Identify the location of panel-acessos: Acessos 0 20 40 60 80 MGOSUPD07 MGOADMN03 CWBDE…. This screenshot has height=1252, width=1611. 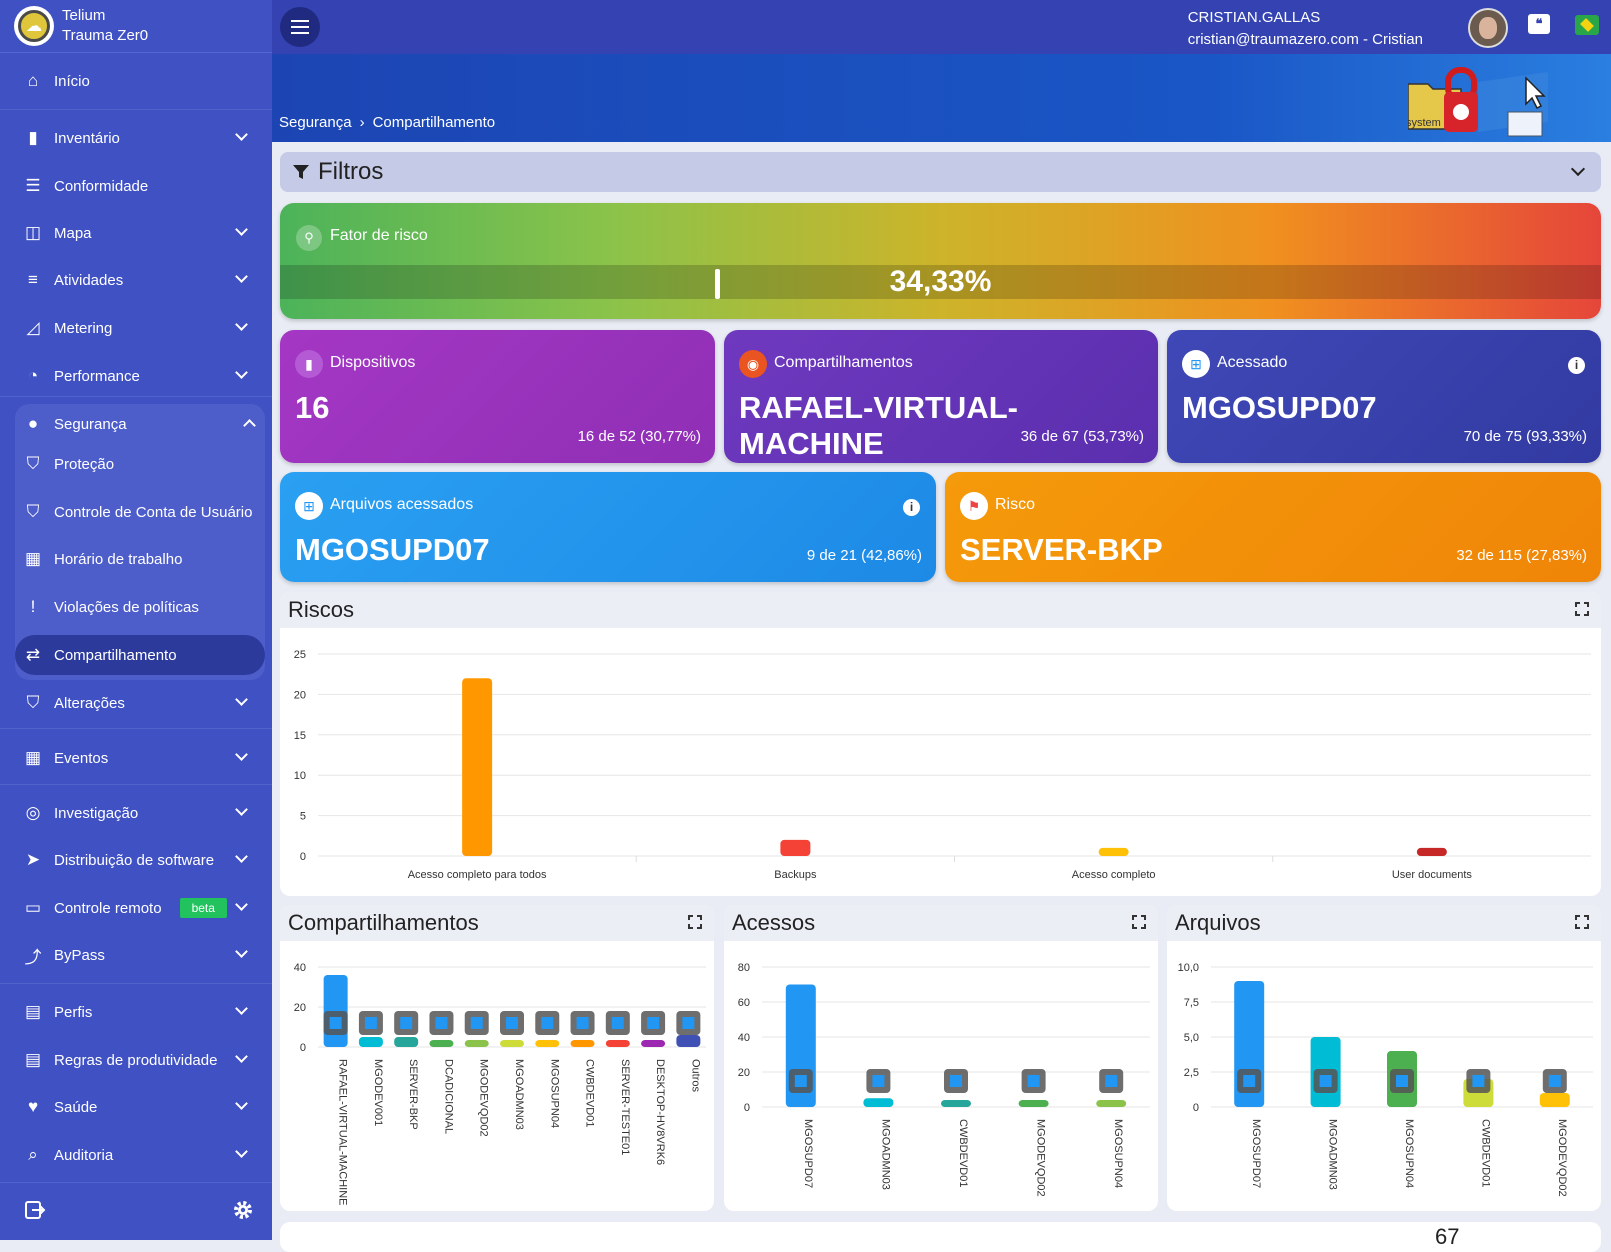
(941, 1058).